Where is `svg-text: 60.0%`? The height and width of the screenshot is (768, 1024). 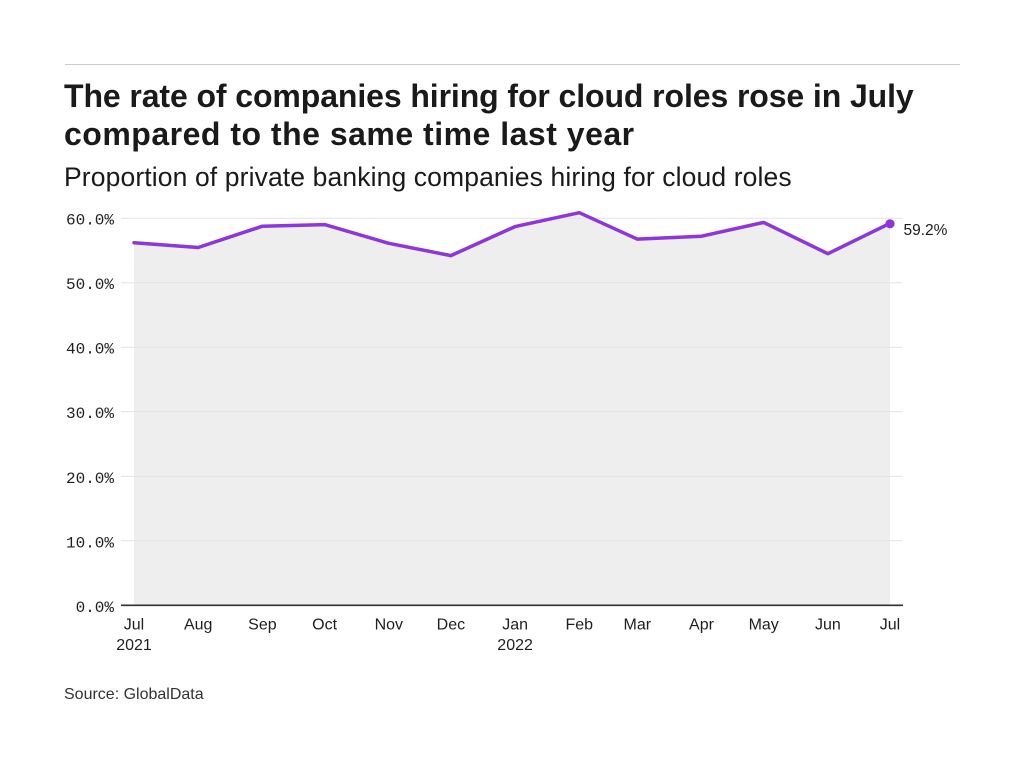 svg-text: 60.0% is located at coordinates (90, 221).